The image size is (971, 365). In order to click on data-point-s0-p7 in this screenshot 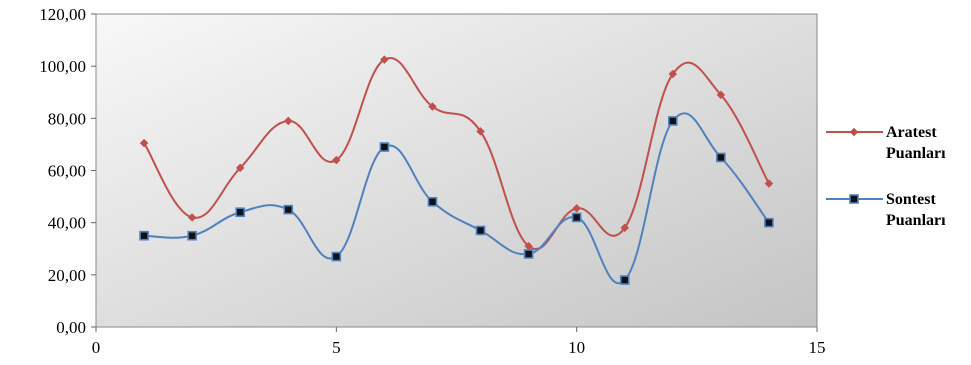, I will do `click(480, 131)`.